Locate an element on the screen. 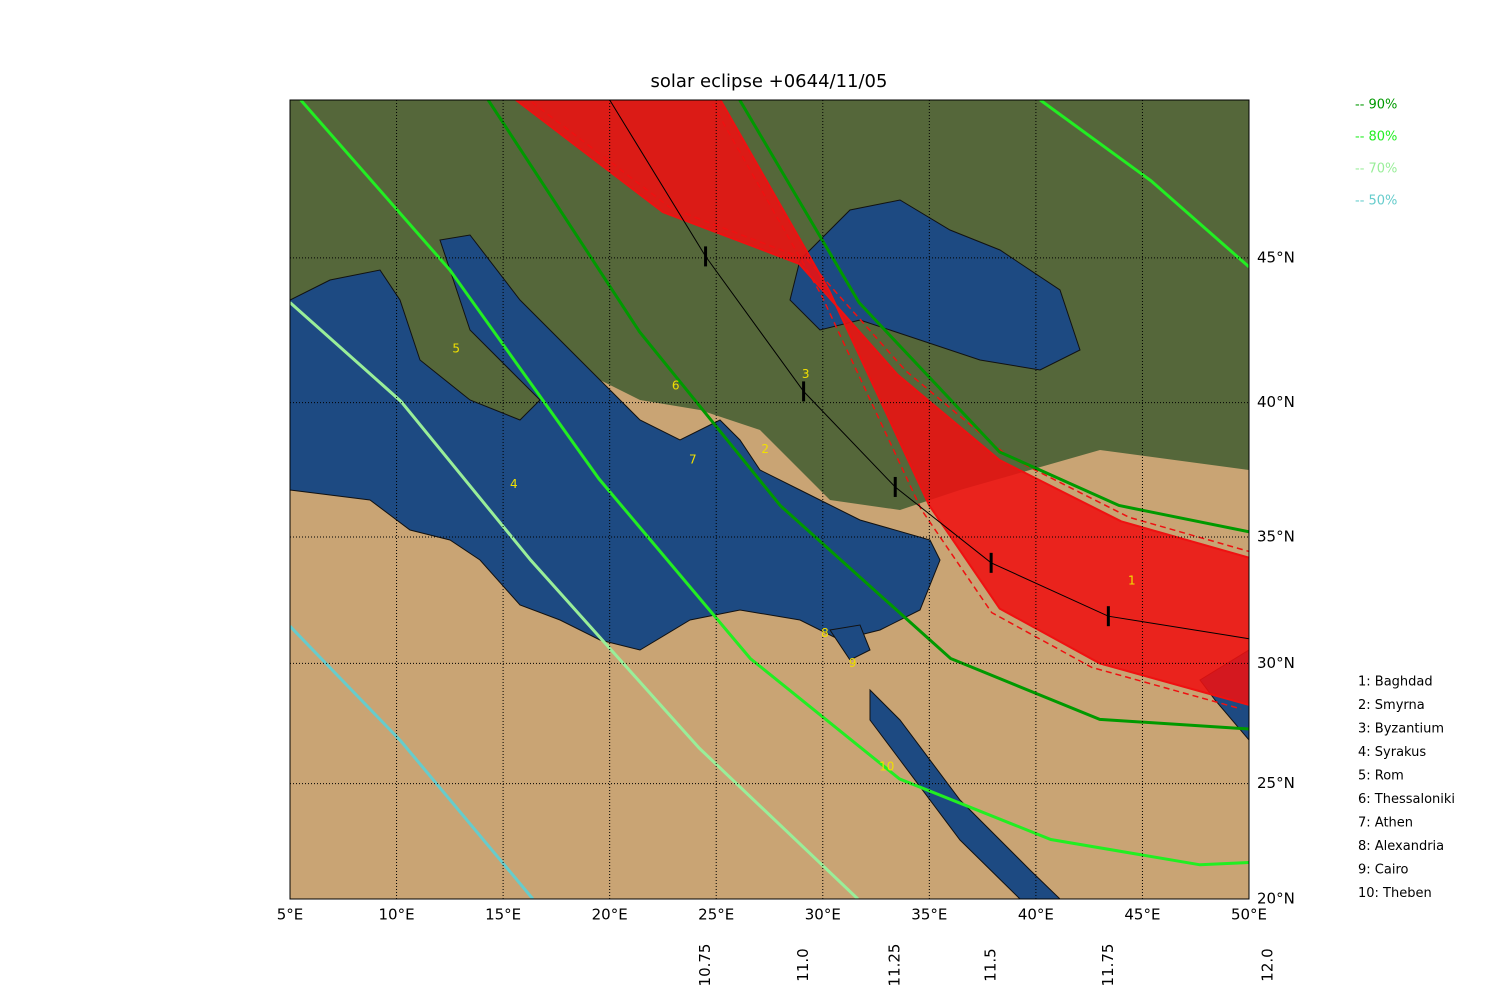  city-number: 3 is located at coordinates (806, 374).